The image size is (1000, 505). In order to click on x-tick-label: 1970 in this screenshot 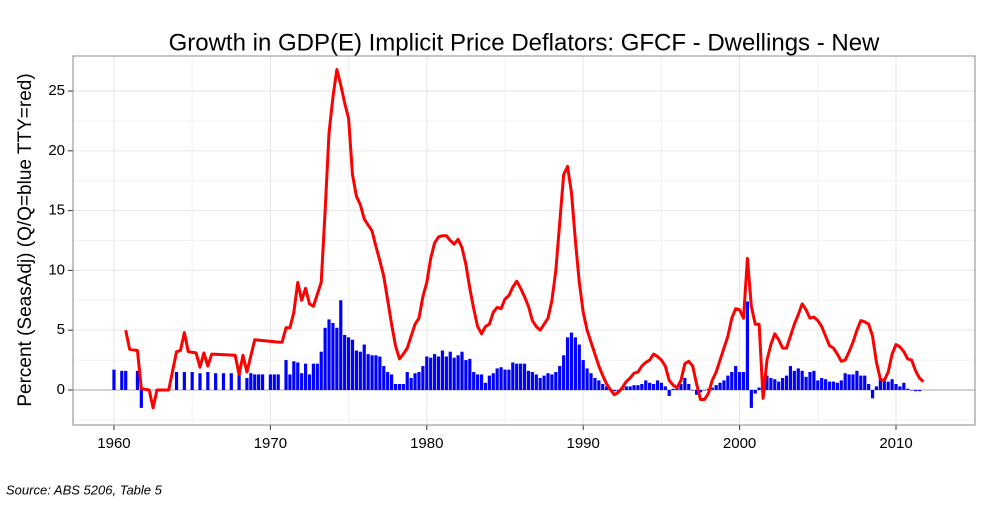, I will do `click(270, 443)`.